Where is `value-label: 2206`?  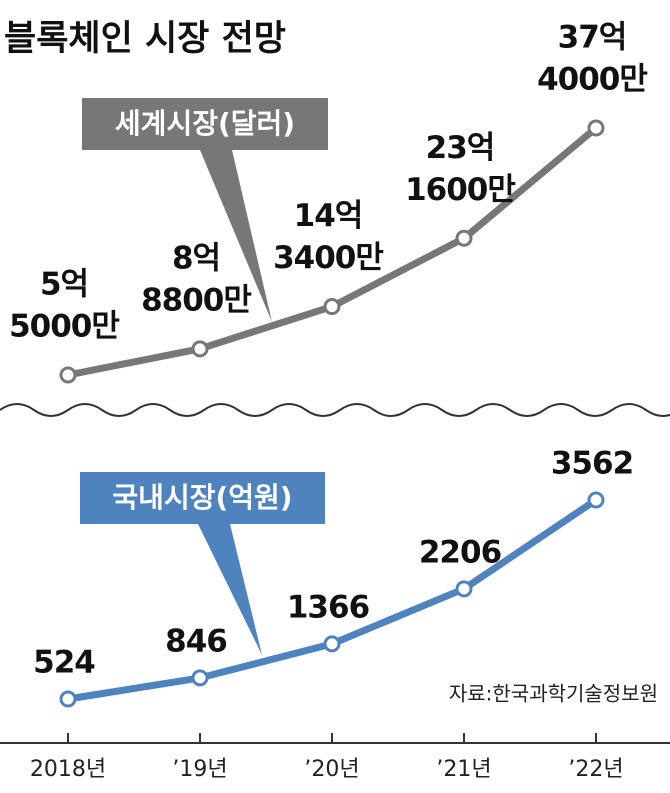
value-label: 2206 is located at coordinates (460, 552).